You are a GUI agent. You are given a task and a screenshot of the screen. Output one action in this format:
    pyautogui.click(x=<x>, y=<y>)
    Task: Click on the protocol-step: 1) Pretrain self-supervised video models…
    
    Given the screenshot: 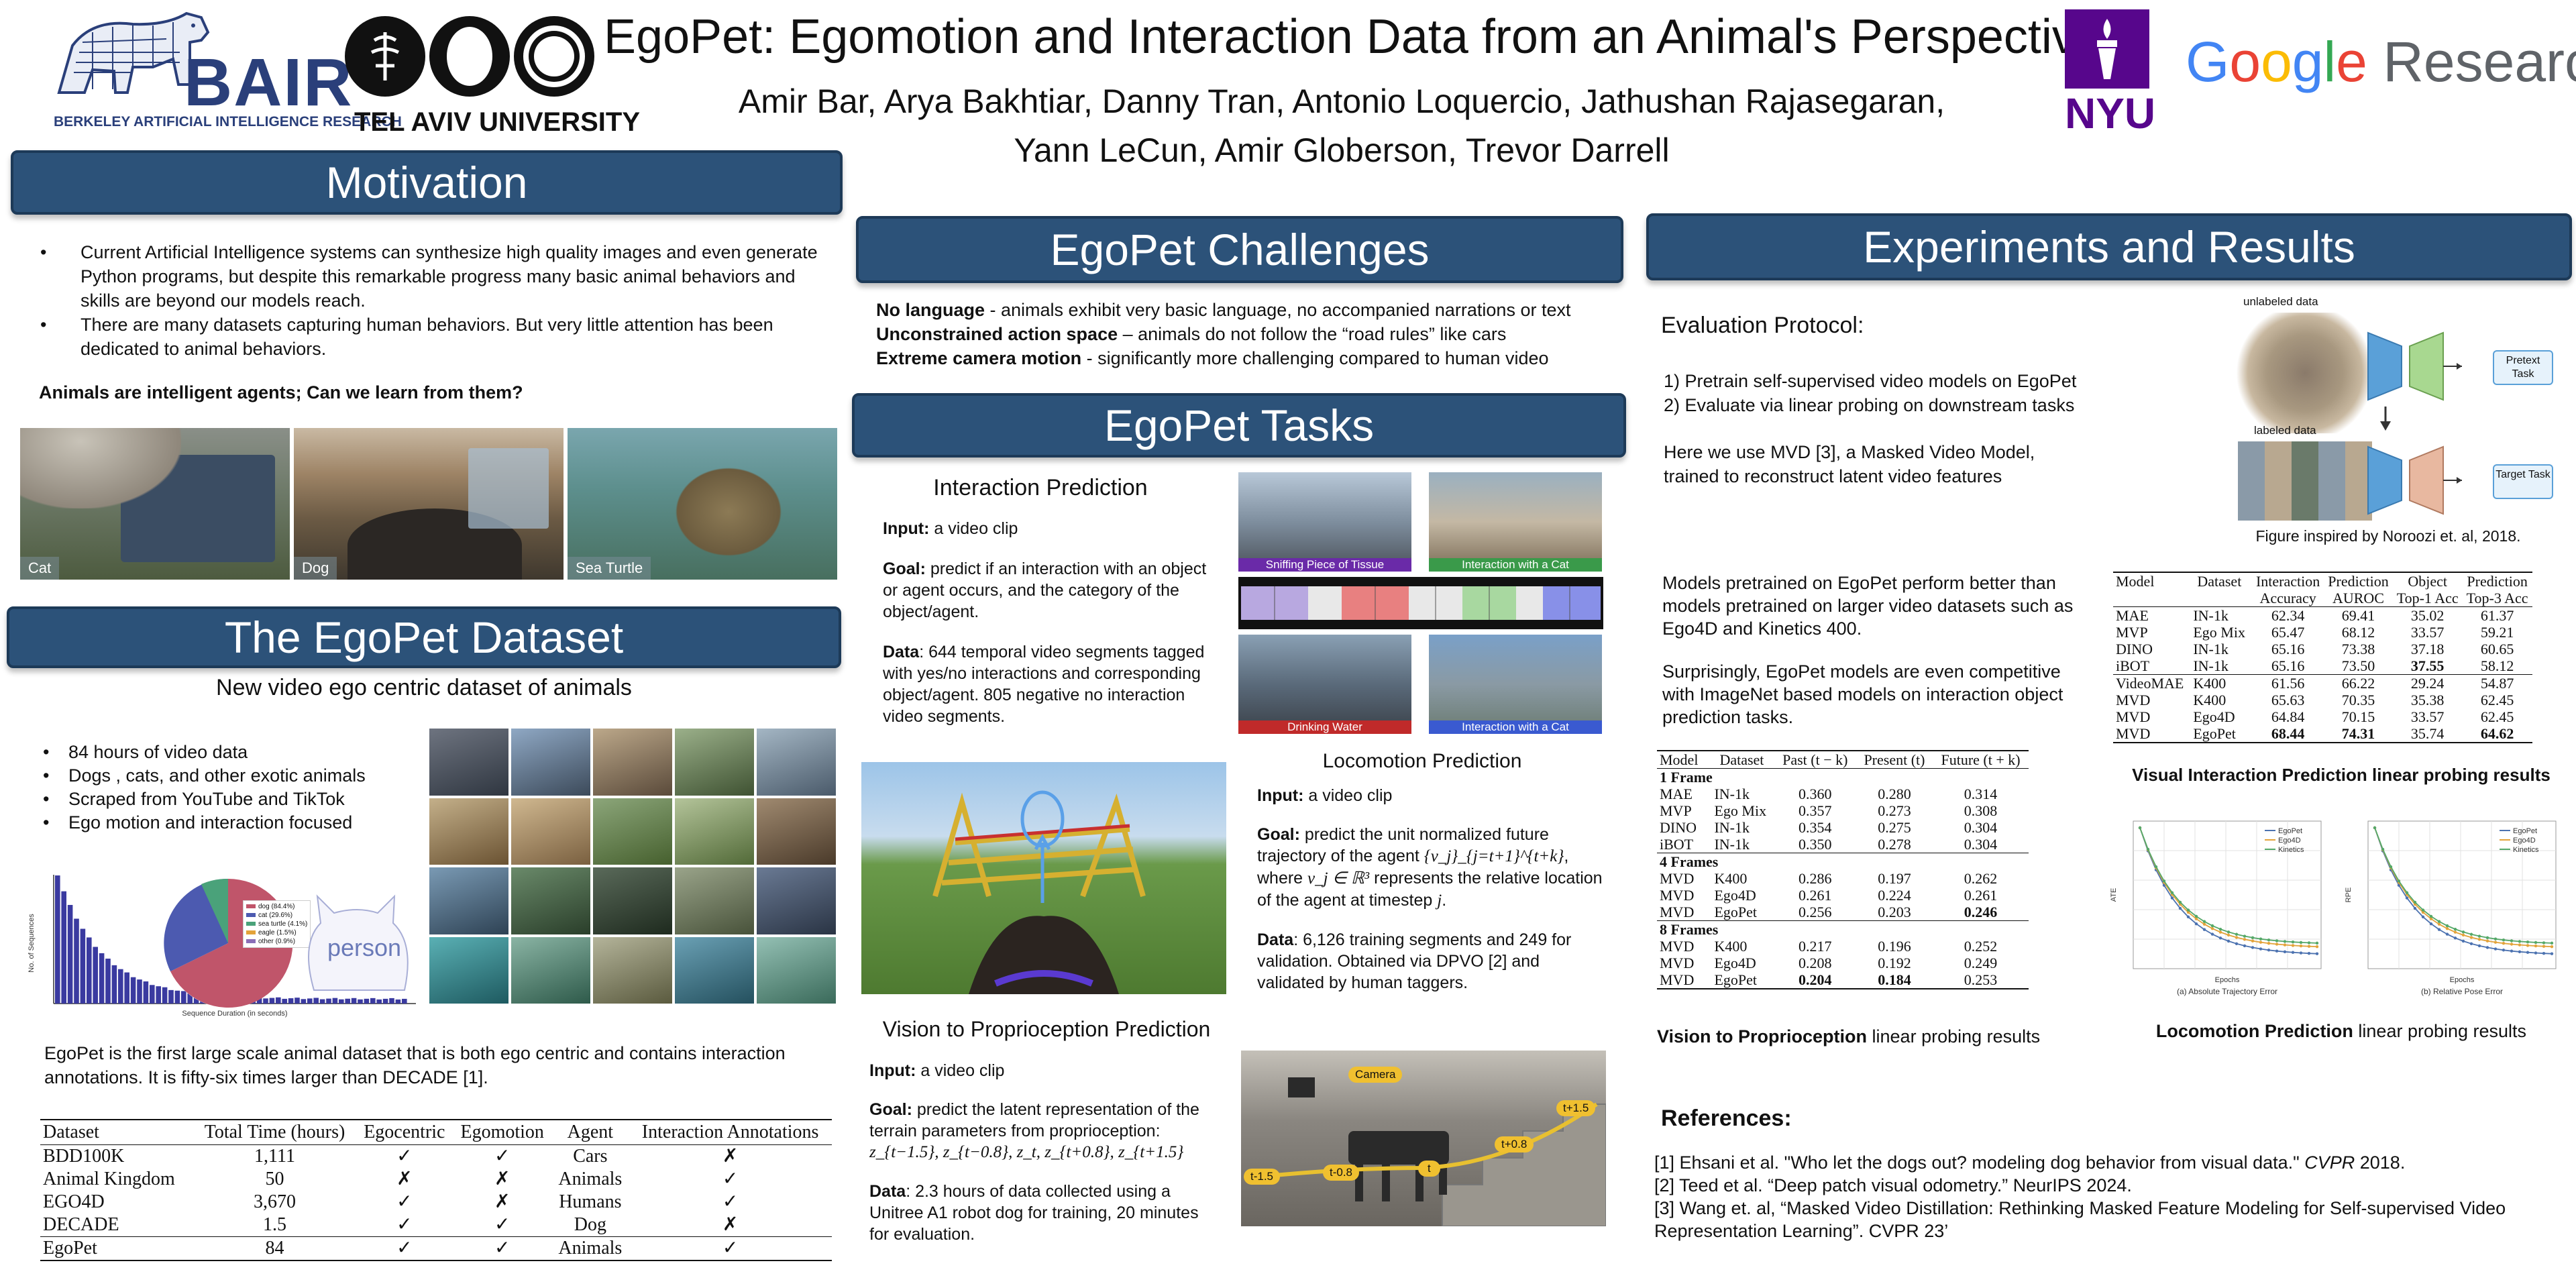 What is the action you would take?
    pyautogui.click(x=1870, y=381)
    